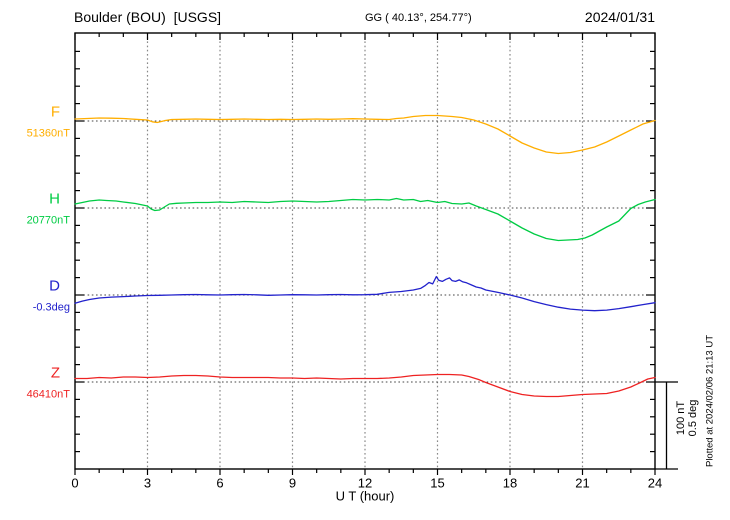 The image size is (730, 520). I want to click on trace-baseline-value-H: 20770nT, so click(48, 220).